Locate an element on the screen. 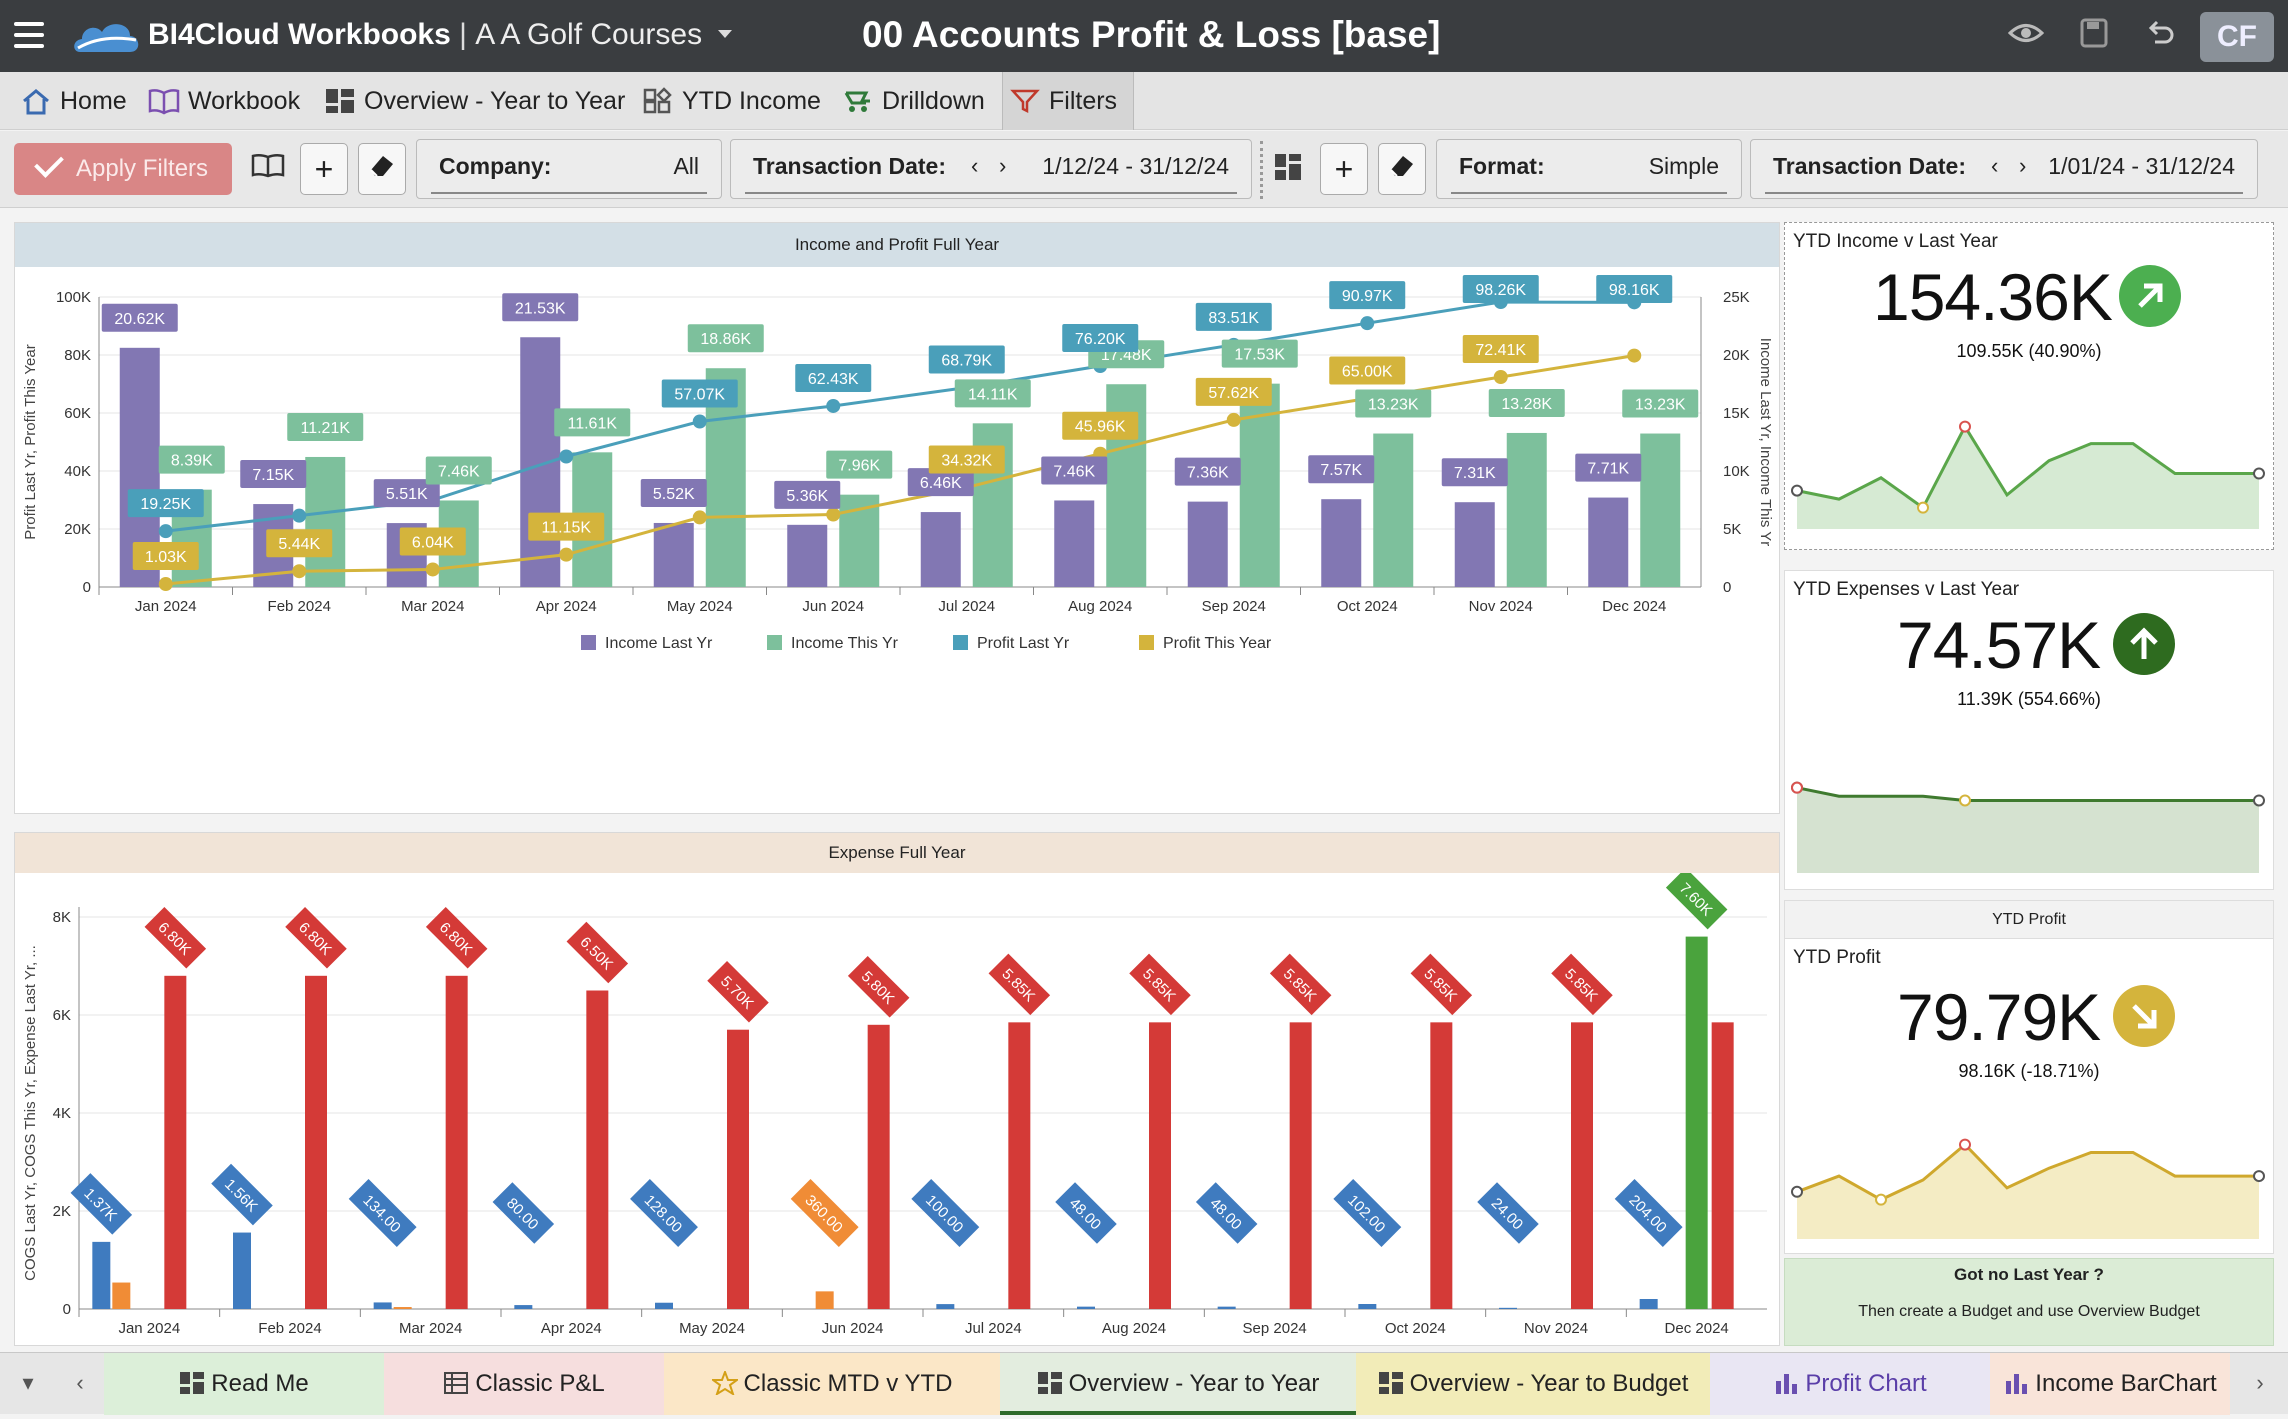 The image size is (2288, 1419). drilldown-icon is located at coordinates (857, 101).